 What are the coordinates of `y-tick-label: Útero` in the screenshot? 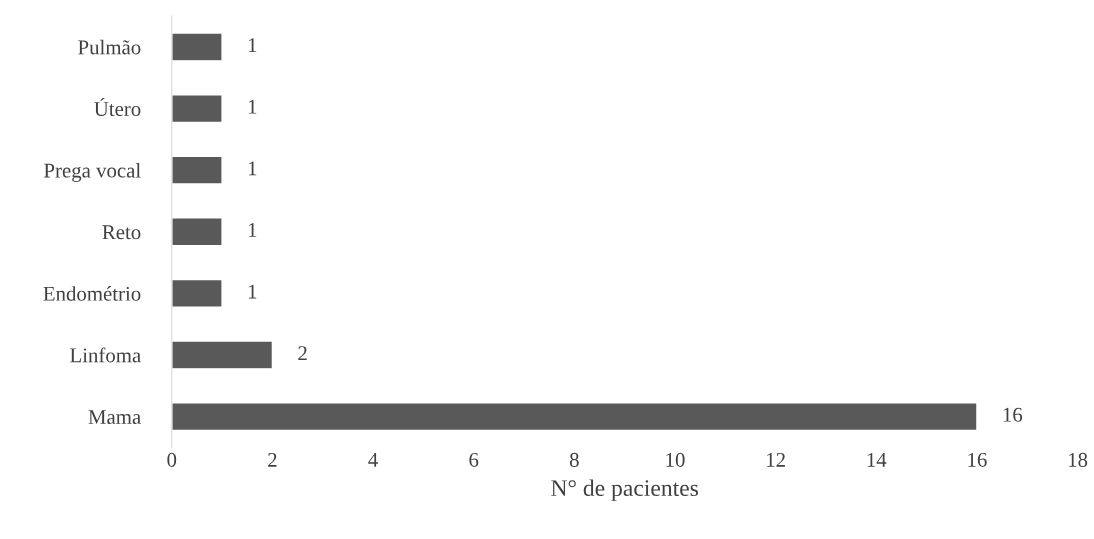 It's located at (117, 106).